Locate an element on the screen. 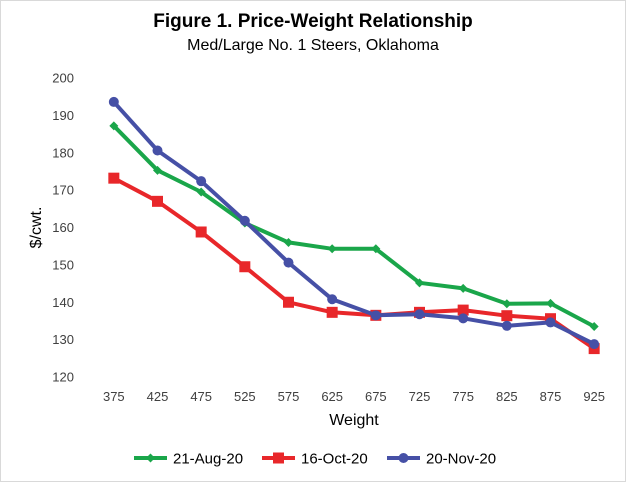 This screenshot has height=482, width=626. x-tick-label: 625 is located at coordinates (332, 396).